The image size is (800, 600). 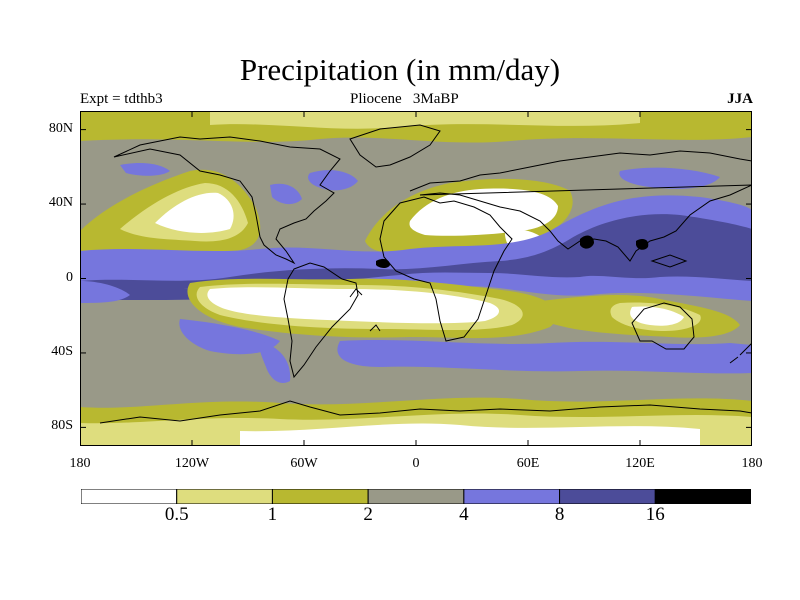 What do you see at coordinates (464, 514) in the screenshot?
I see `colorbar-label: 4` at bounding box center [464, 514].